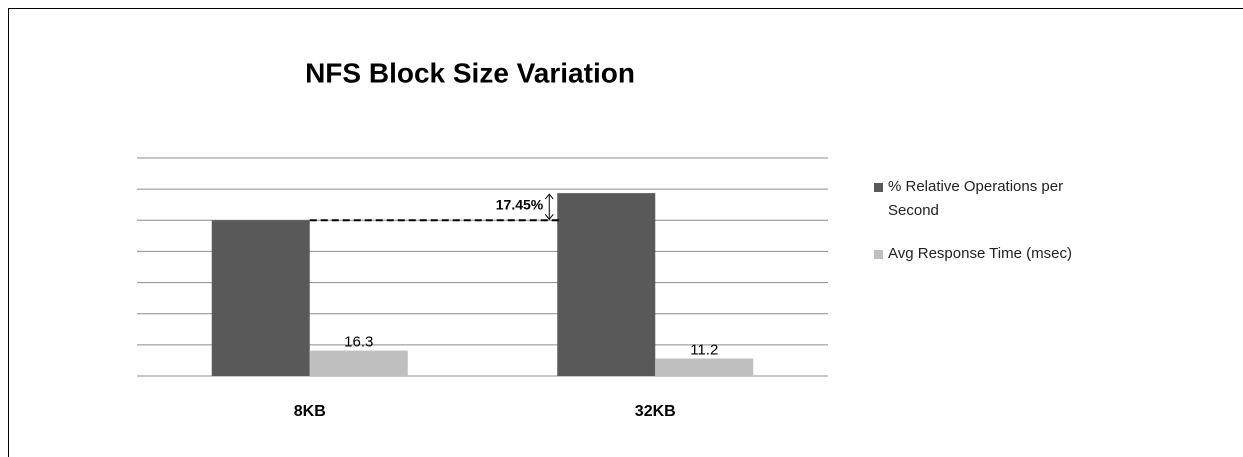 This screenshot has width=1243, height=457. What do you see at coordinates (549, 207) in the screenshot?
I see `arrow-head` at bounding box center [549, 207].